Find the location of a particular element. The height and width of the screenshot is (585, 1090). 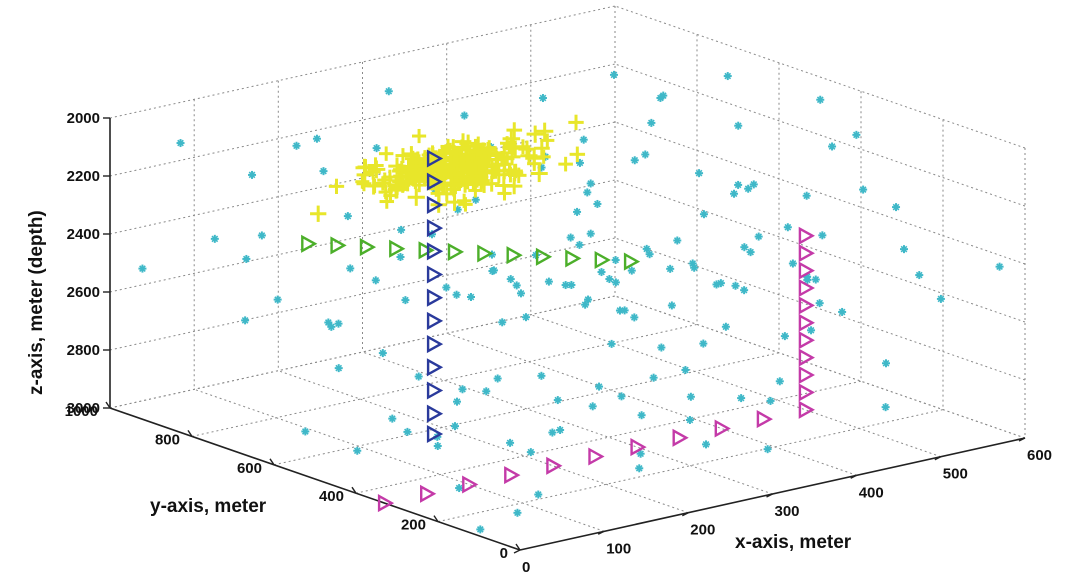

x-tick-label: 100 is located at coordinates (618, 548).